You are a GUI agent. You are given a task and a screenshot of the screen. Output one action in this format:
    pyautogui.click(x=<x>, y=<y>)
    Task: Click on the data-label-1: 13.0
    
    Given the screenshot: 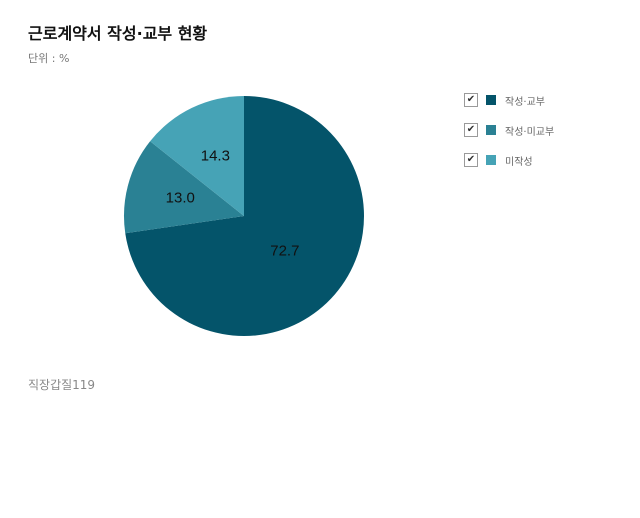 What is the action you would take?
    pyautogui.click(x=180, y=198)
    